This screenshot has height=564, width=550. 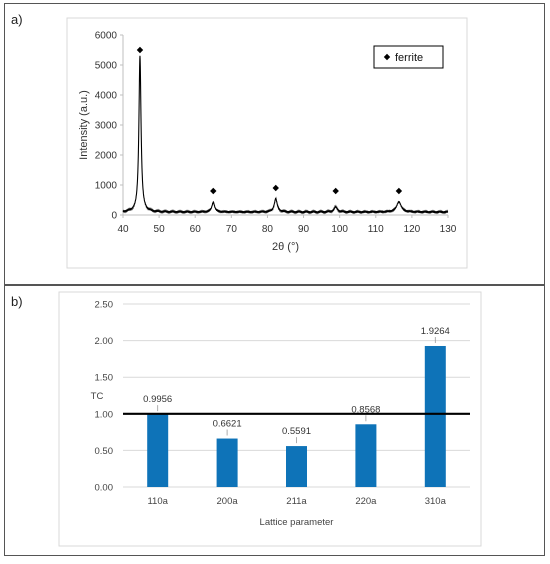 What do you see at coordinates (297, 522) in the screenshot?
I see `x-axis-title: Lattice parameter` at bounding box center [297, 522].